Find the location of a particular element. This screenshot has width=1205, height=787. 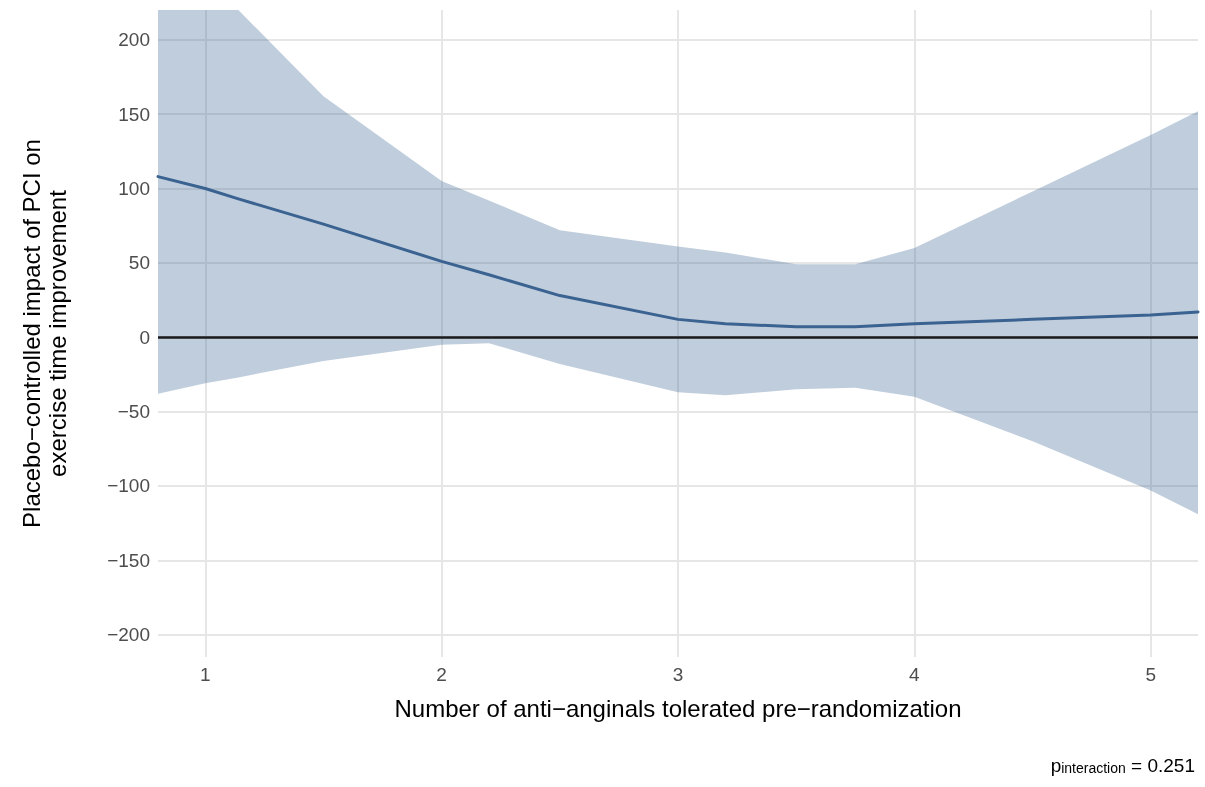

x-tick-label: 3 is located at coordinates (678, 674).